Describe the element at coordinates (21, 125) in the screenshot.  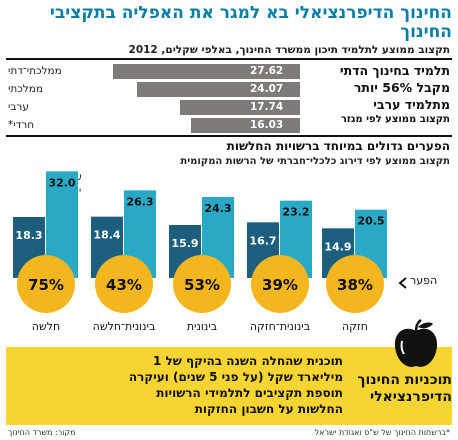
I see `sector-label: חרדי*` at that location.